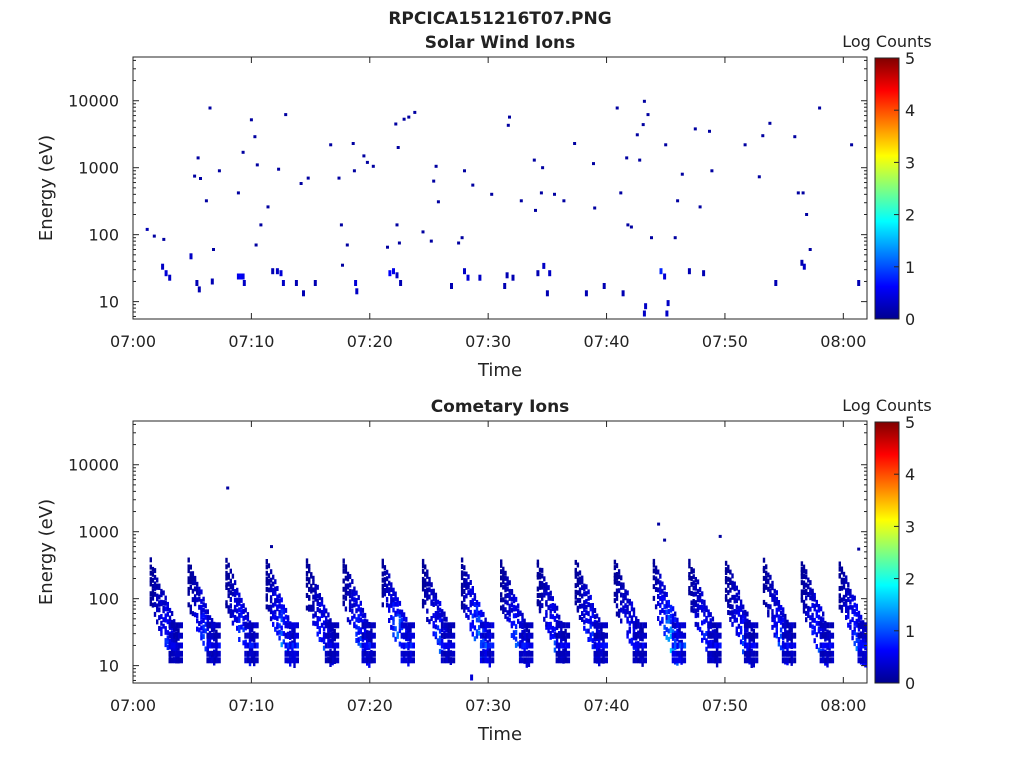  Describe the element at coordinates (910, 422) in the screenshot. I see `colorbar-tick-label: 5` at that location.